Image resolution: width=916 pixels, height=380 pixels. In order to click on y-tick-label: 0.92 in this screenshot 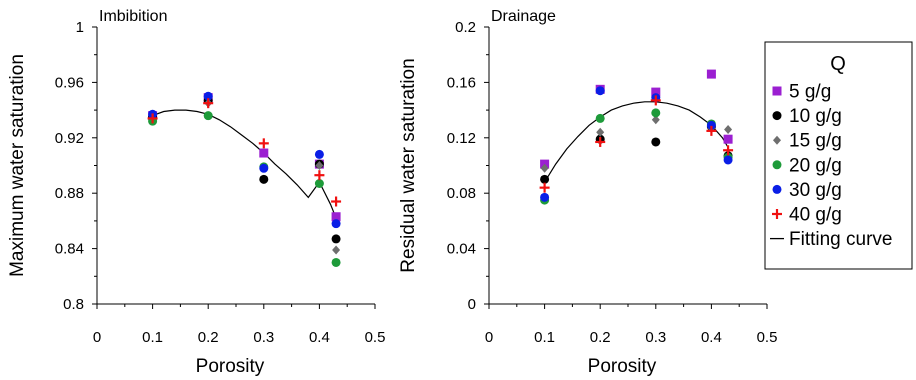, I will do `click(69, 138)`.